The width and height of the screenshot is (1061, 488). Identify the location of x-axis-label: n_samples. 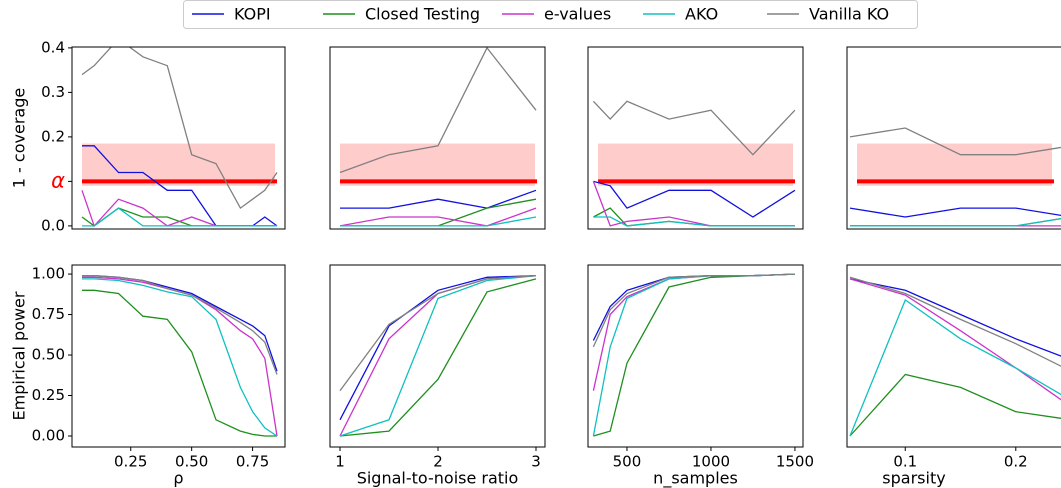
(695, 478).